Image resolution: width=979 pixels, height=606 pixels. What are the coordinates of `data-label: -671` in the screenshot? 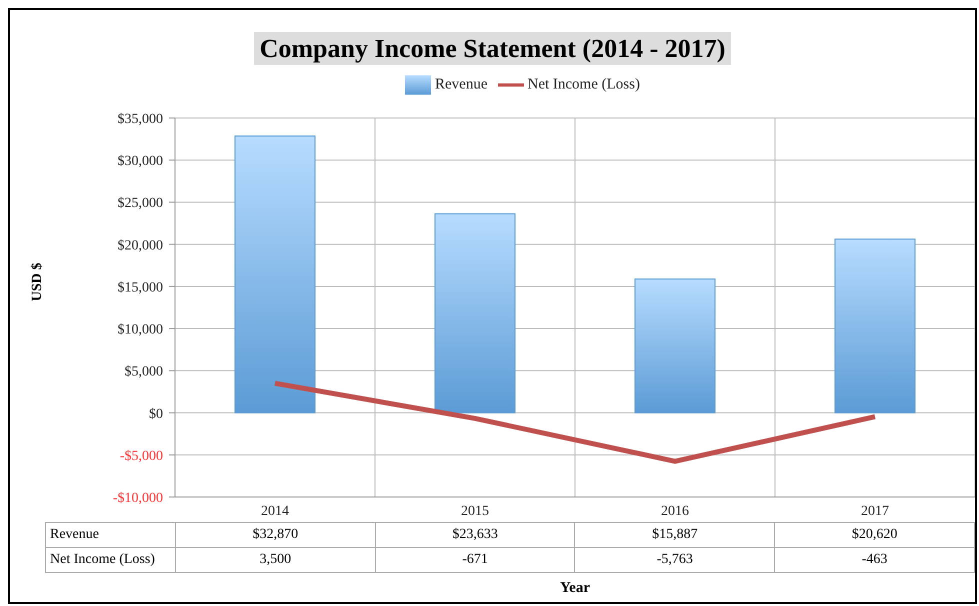 It's located at (475, 560).